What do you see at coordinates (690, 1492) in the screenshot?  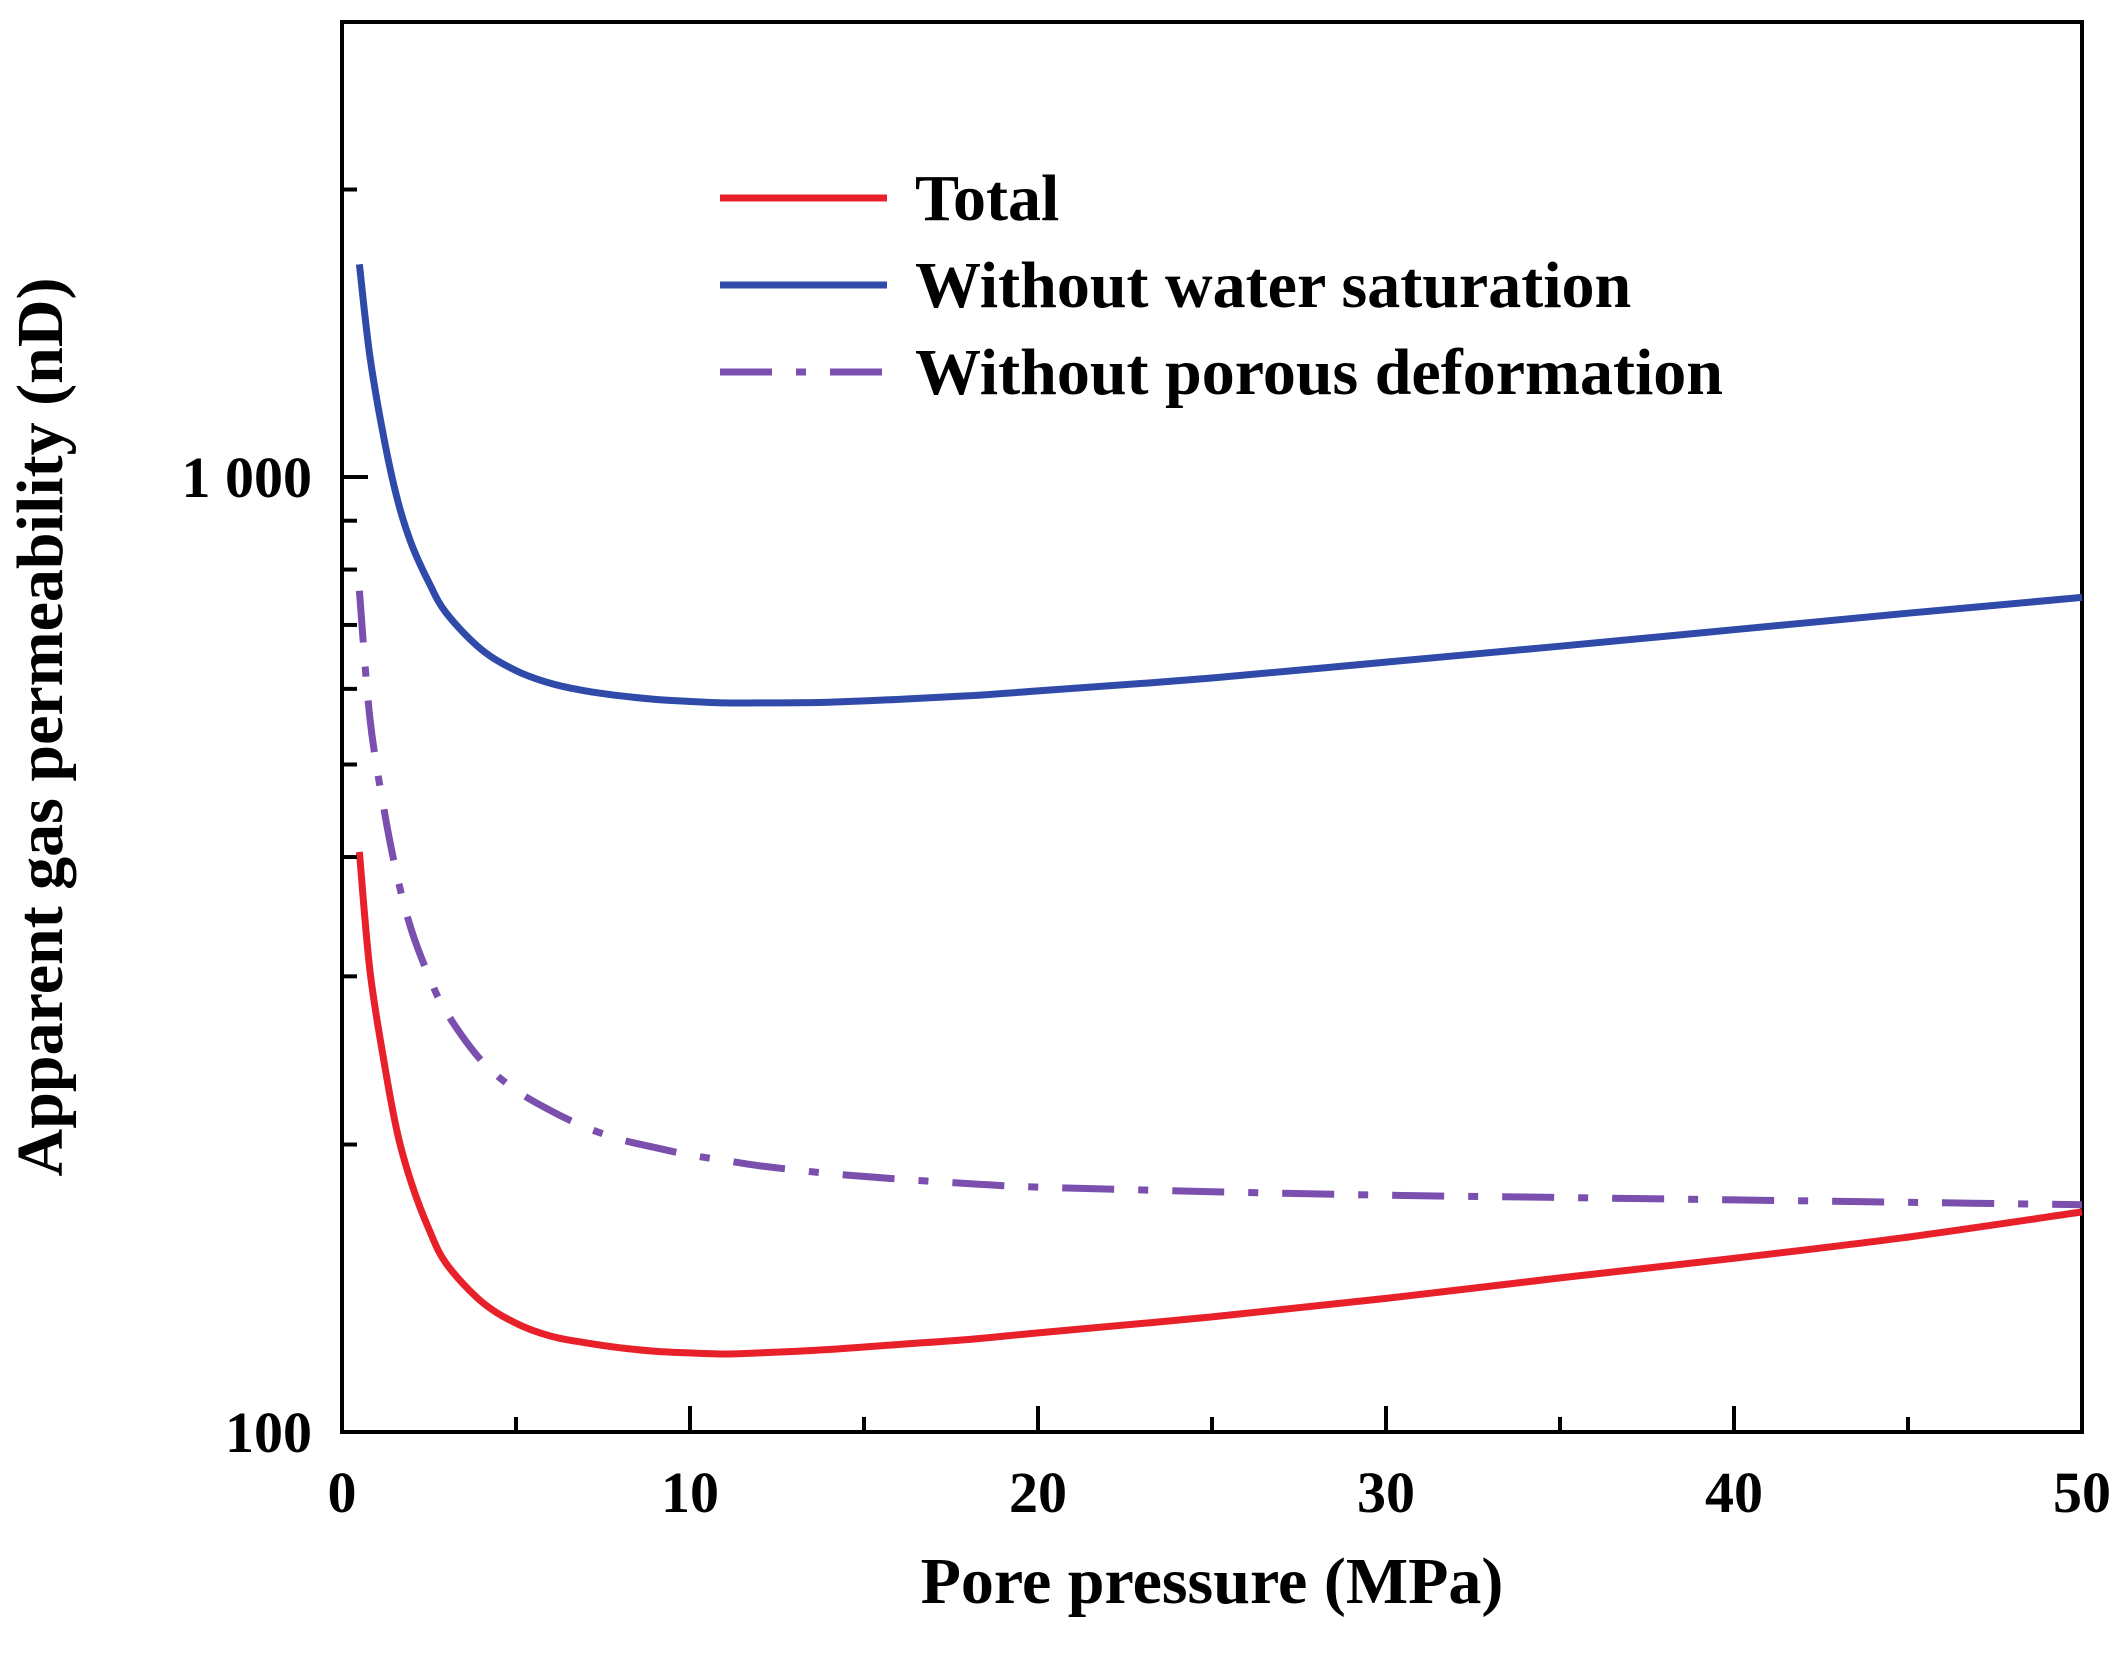 I see `x-tick-label: 10` at bounding box center [690, 1492].